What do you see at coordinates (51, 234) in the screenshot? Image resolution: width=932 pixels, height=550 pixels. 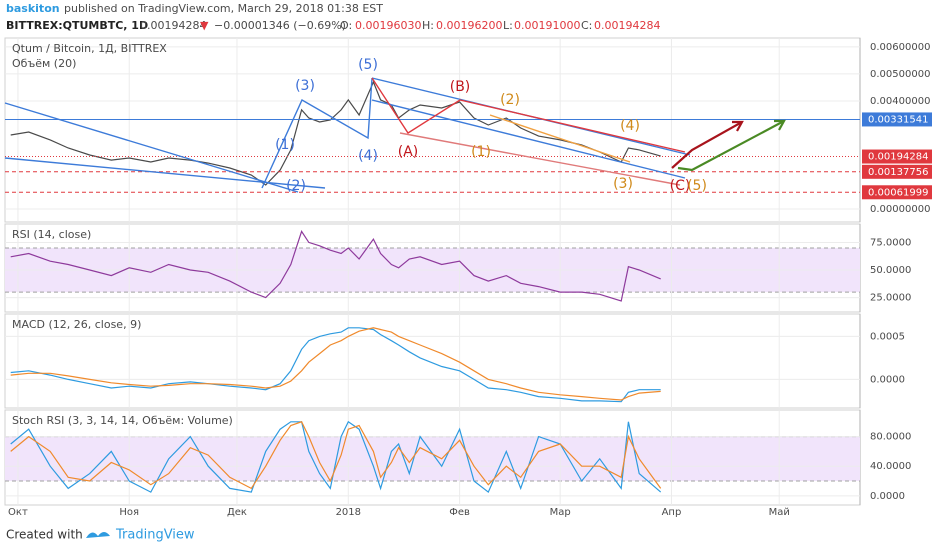 I see `panel-title: RSI (14, close)` at bounding box center [51, 234].